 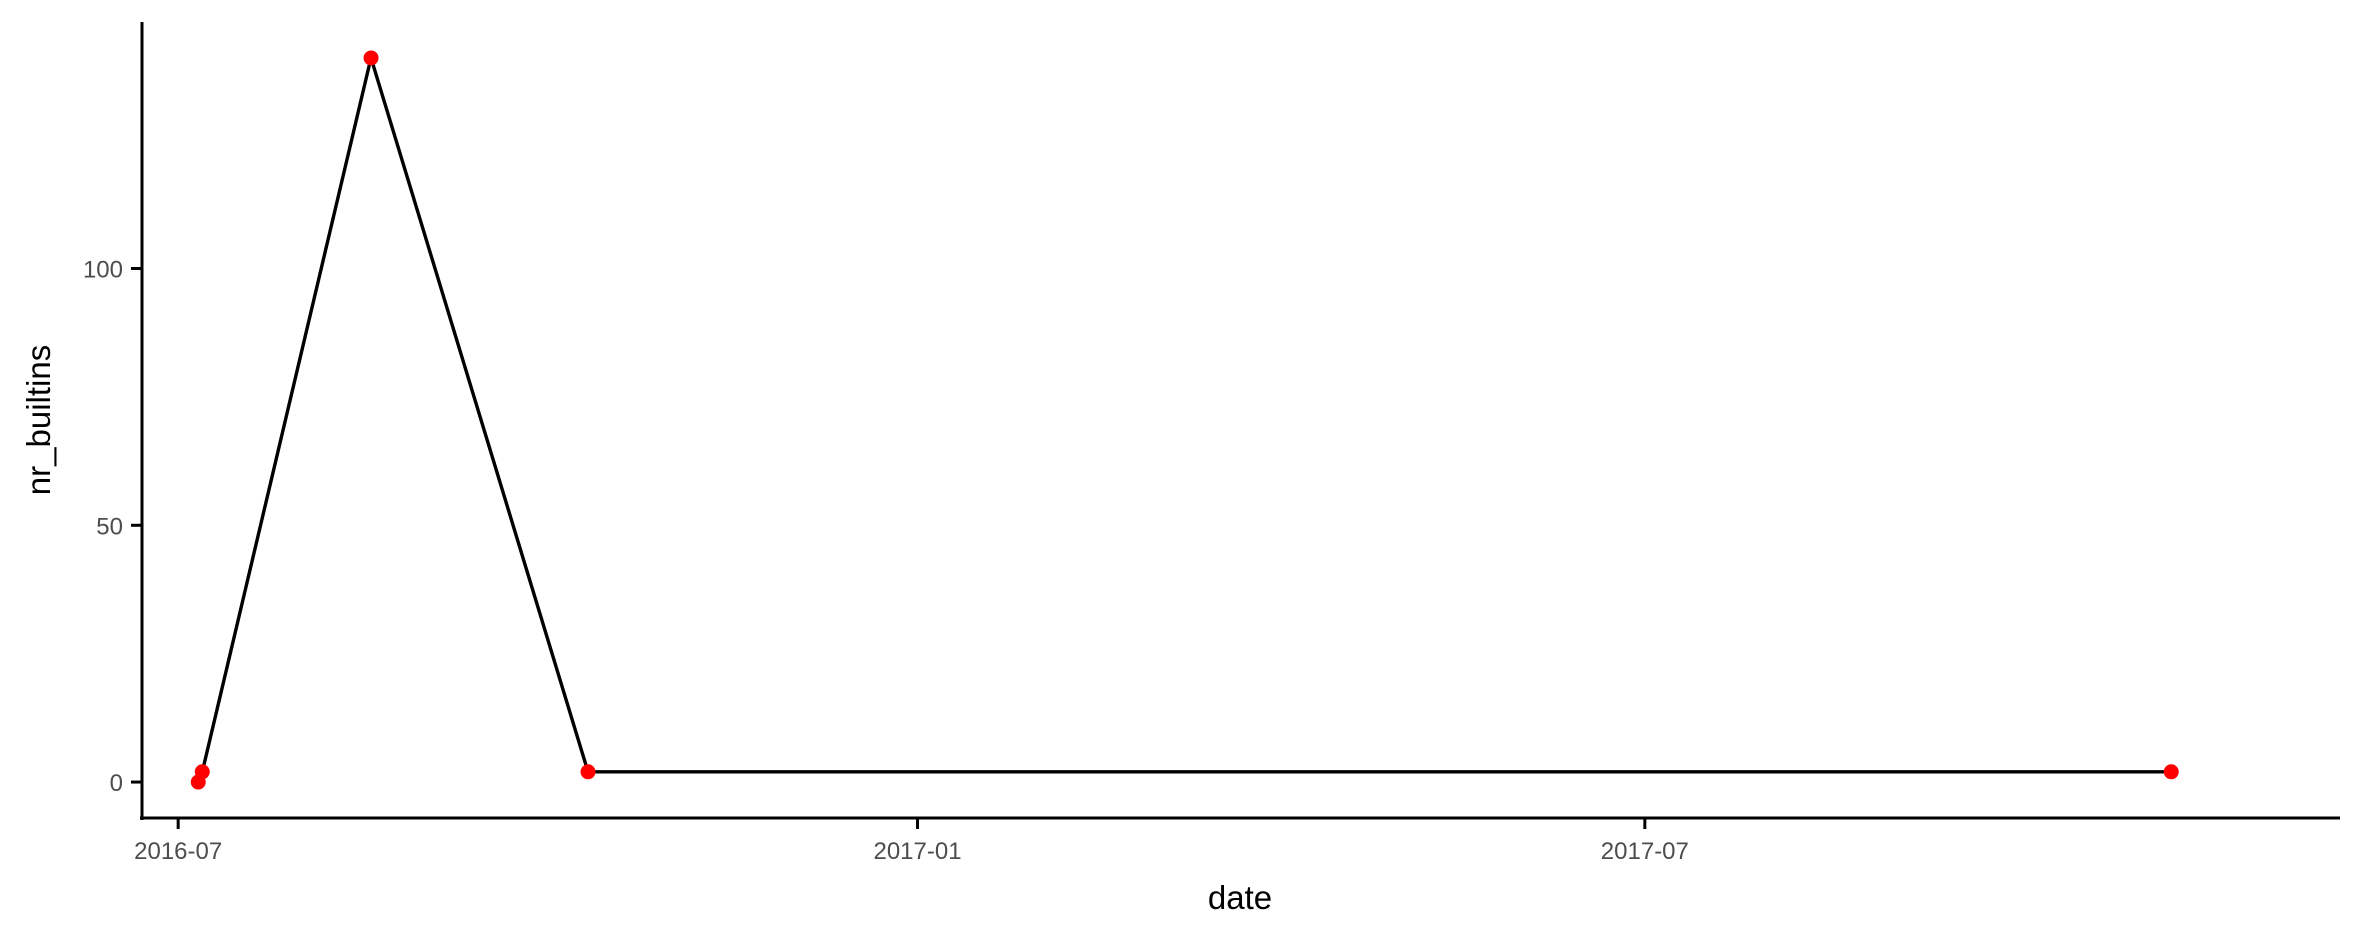 I want to click on y-tick-label: 0, so click(x=116, y=783).